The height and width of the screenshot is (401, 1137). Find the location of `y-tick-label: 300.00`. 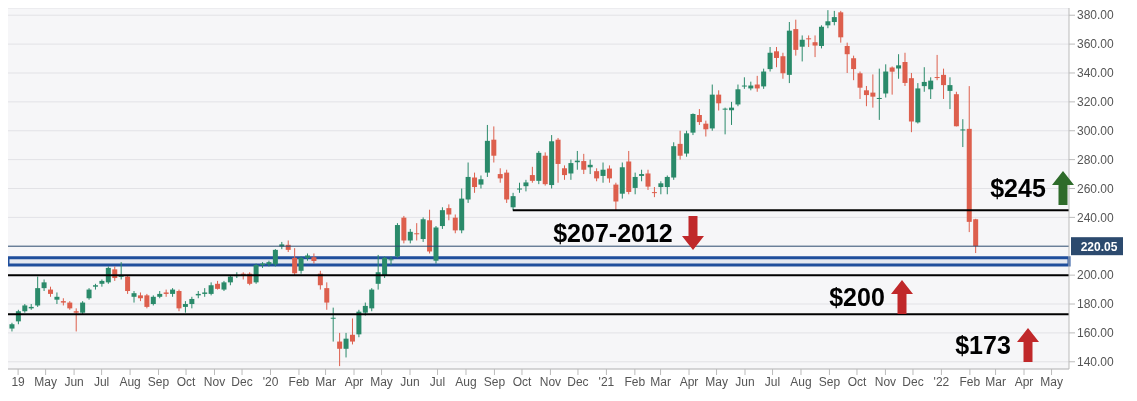

y-tick-label: 300.00 is located at coordinates (1096, 131).